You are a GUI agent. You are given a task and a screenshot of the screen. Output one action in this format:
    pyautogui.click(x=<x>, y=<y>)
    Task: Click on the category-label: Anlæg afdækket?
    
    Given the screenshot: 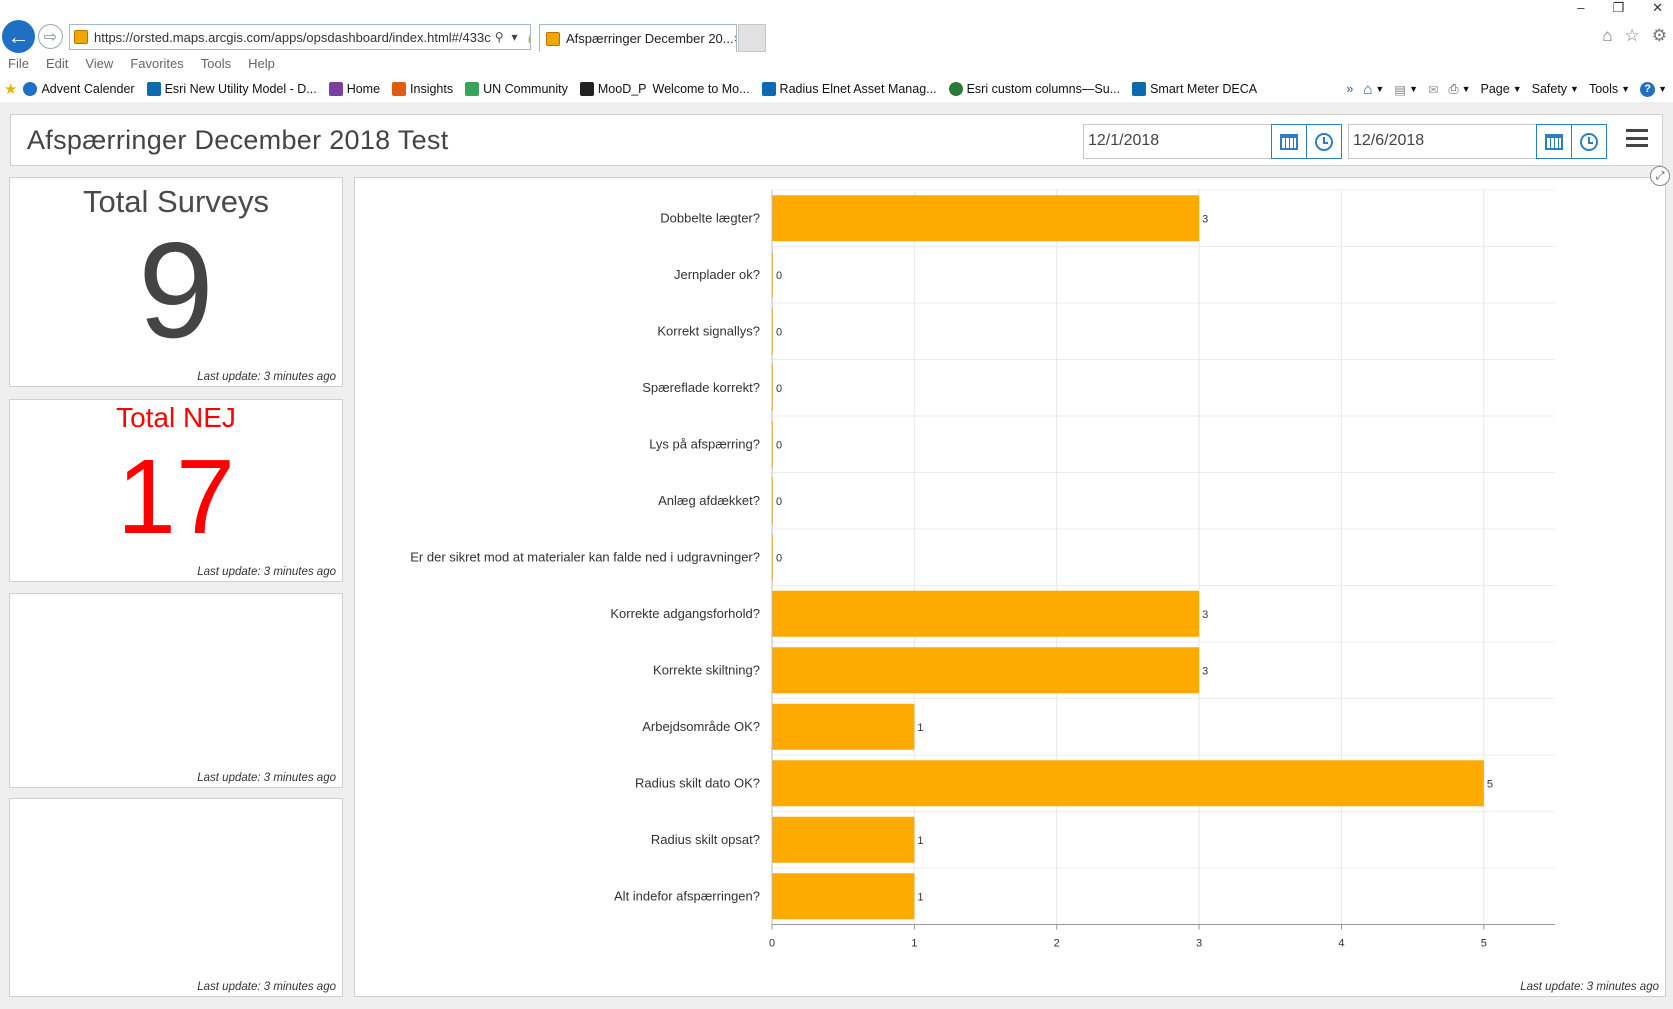 What is the action you would take?
    pyautogui.click(x=709, y=500)
    